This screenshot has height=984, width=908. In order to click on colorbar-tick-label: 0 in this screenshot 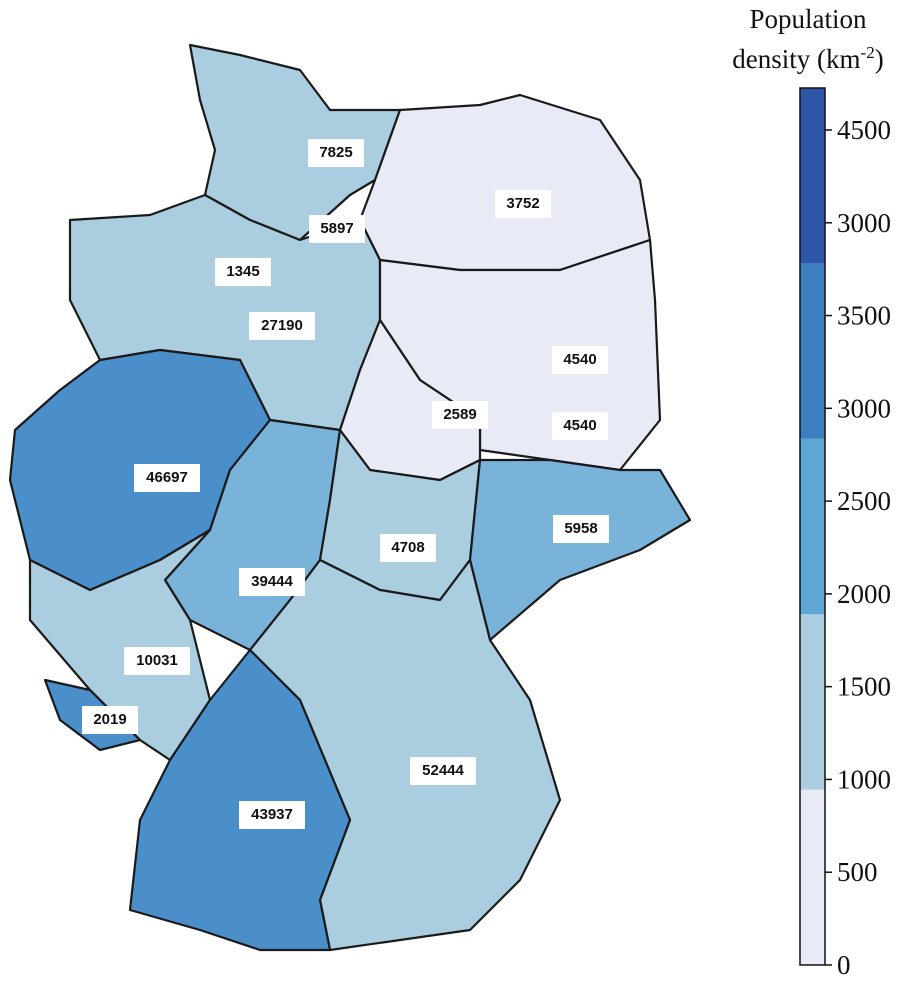, I will do `click(844, 965)`.